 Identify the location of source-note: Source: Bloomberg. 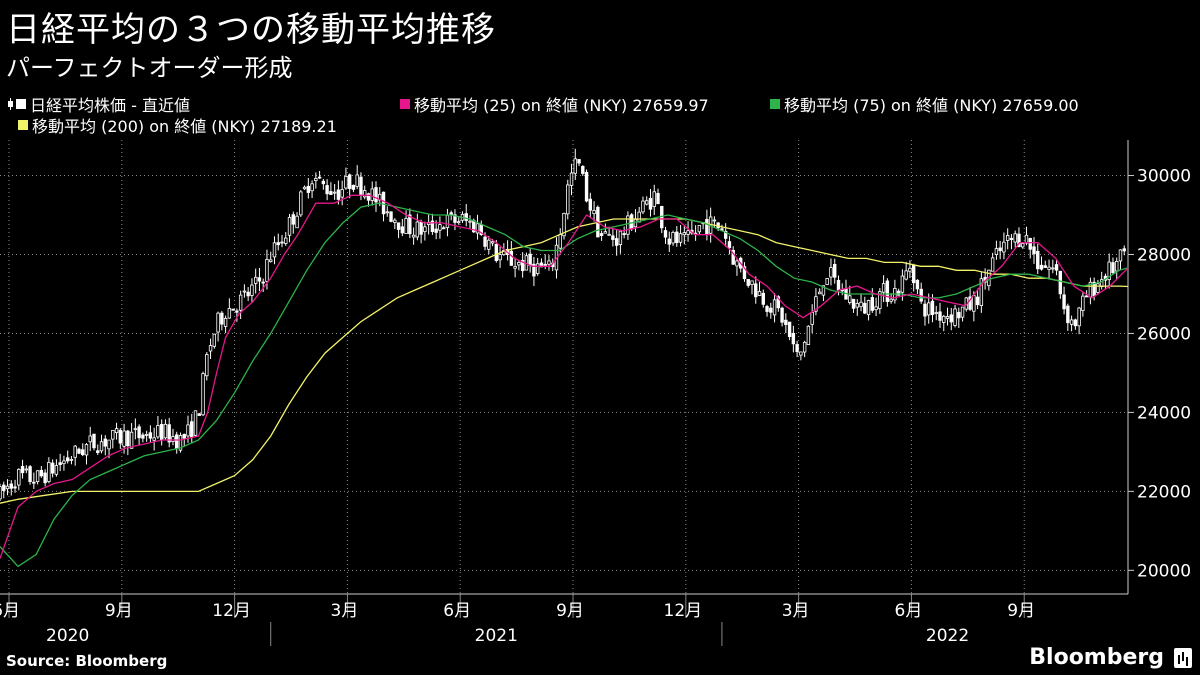
(87, 661).